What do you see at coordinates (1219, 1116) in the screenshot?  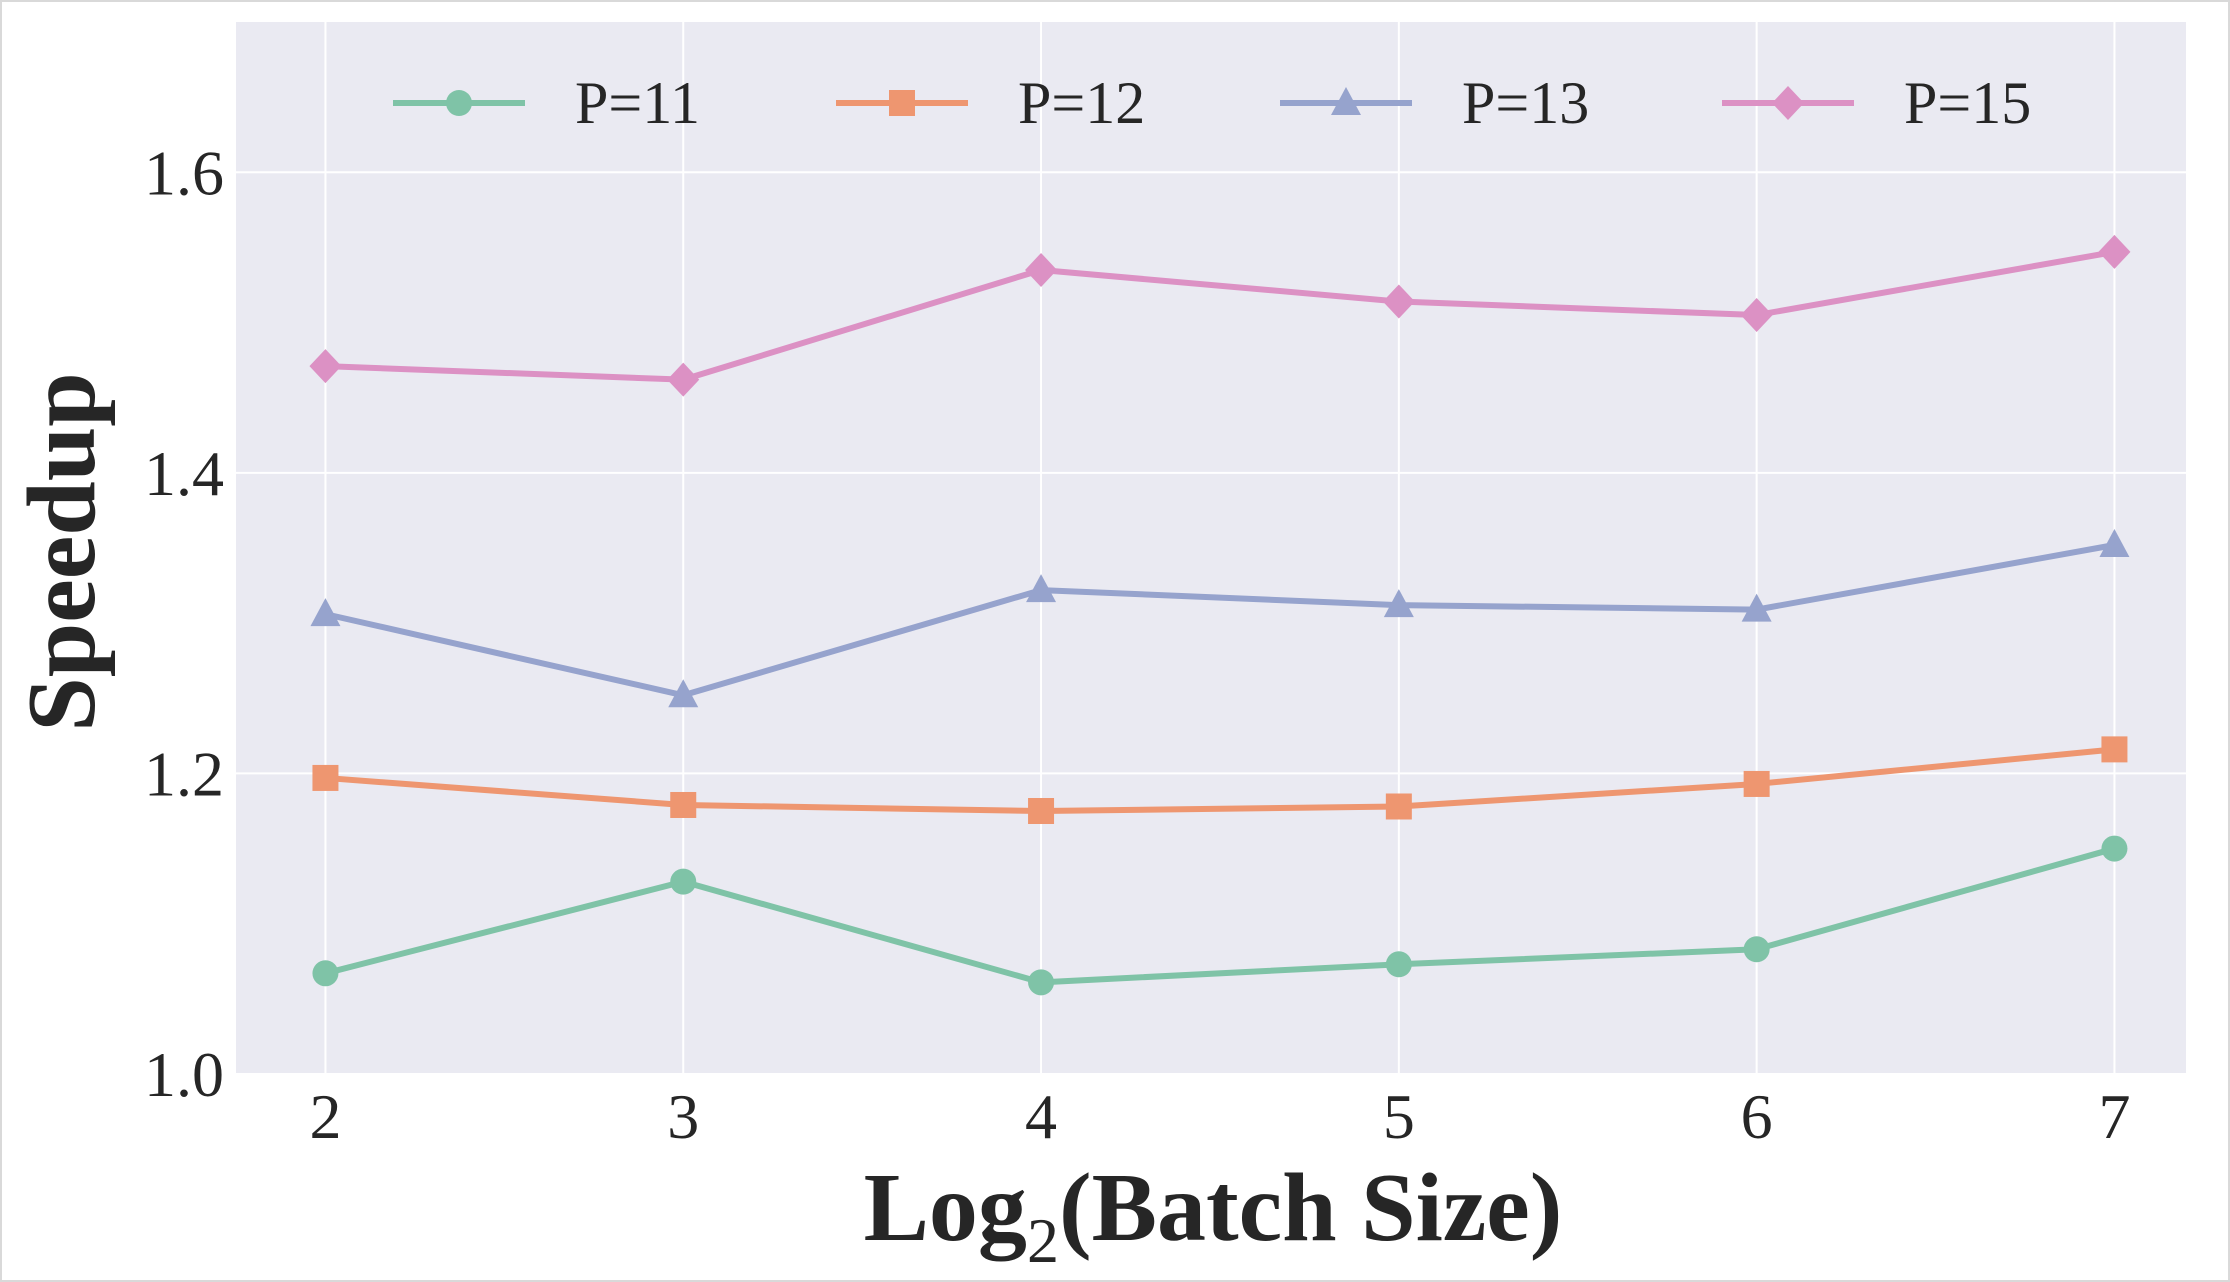 I see `x-tick-labels: 2 3 4 5 6 7` at bounding box center [1219, 1116].